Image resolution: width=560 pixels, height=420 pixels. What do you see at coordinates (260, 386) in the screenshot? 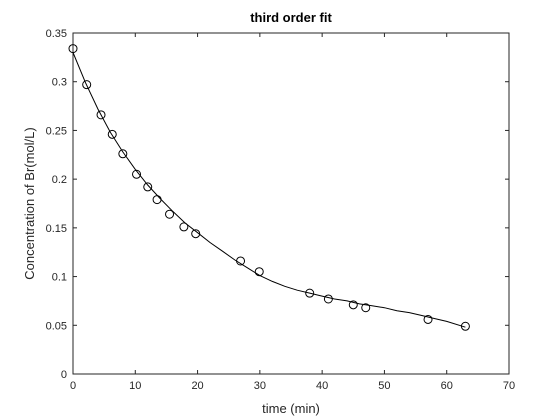
I see `x-tick-label: 30` at bounding box center [260, 386].